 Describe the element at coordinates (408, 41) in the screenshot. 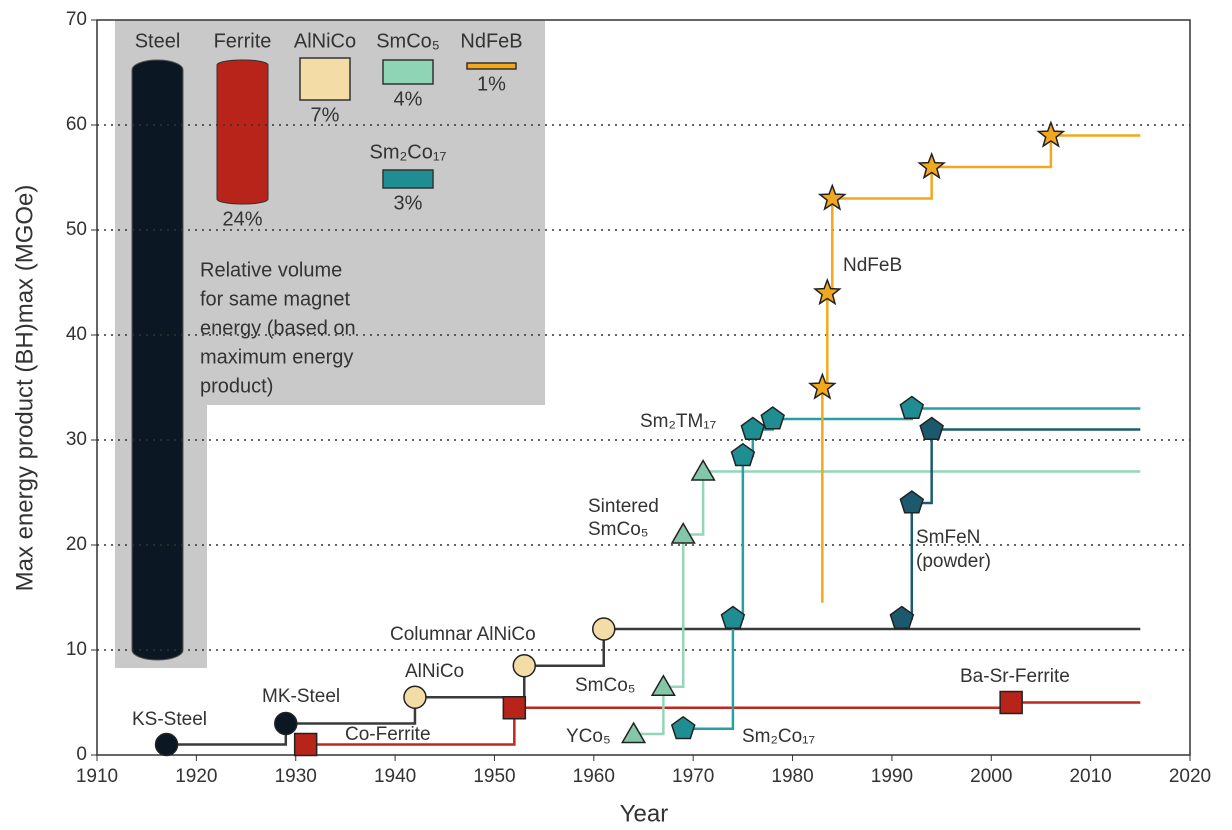

I see `inset-item-name: SmCo₅` at that location.